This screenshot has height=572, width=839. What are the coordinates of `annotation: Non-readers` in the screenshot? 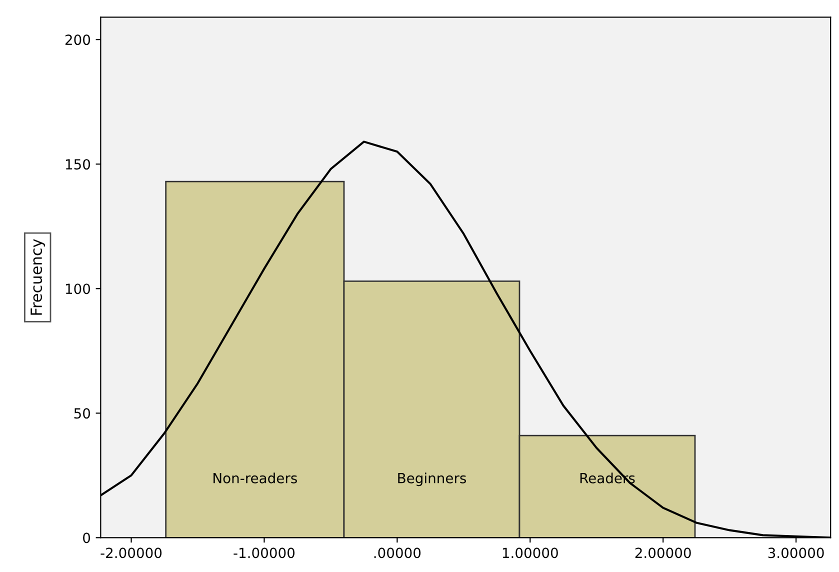 It's located at (255, 478).